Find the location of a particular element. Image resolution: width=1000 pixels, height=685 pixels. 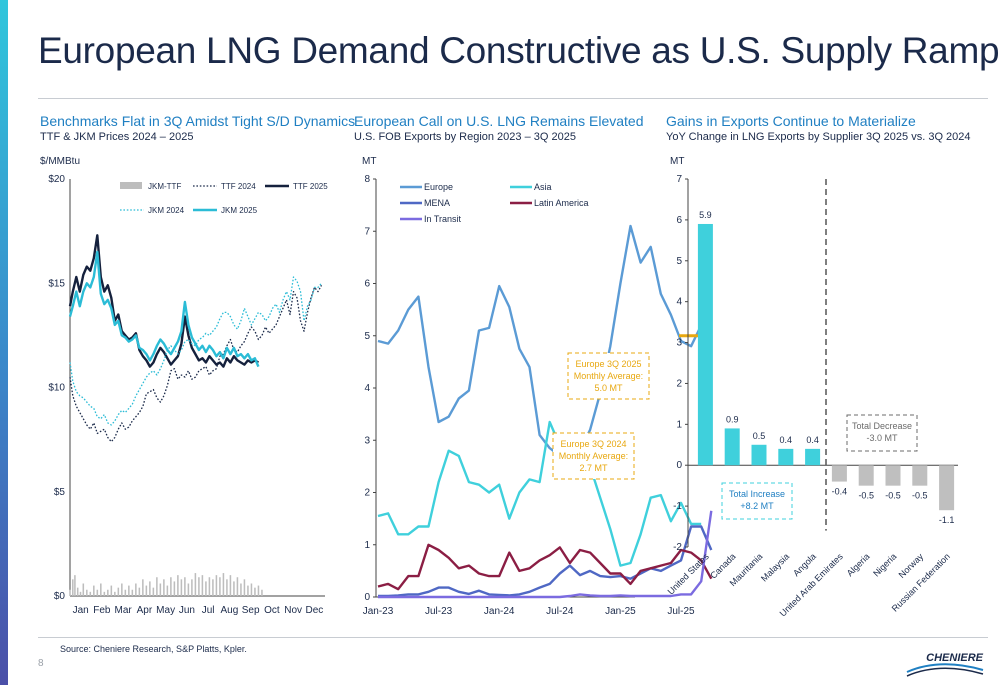

x-tick-label: Jul-24 is located at coordinates (560, 611).